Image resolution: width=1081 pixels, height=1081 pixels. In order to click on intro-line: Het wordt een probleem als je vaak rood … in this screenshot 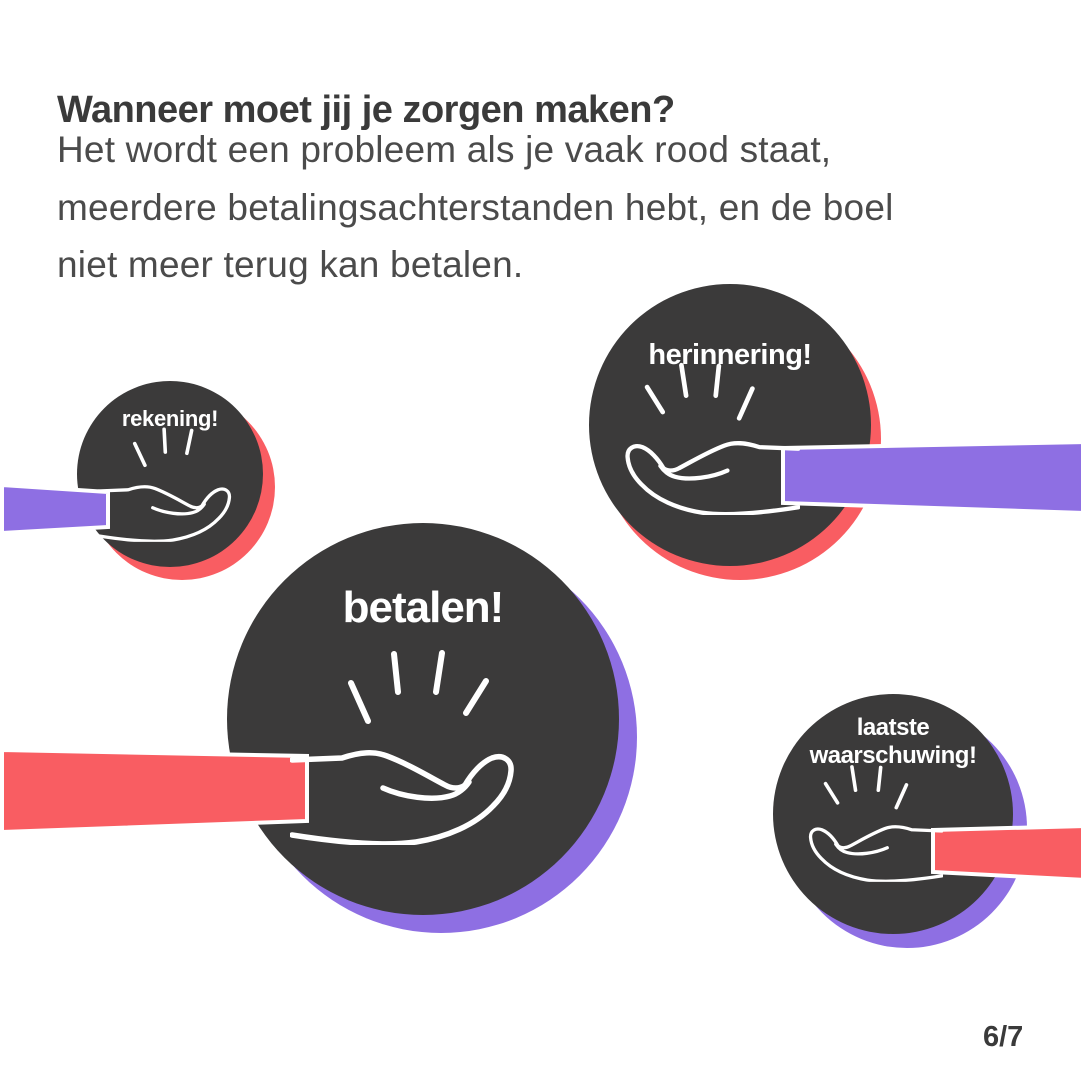, I will do `click(444, 149)`.